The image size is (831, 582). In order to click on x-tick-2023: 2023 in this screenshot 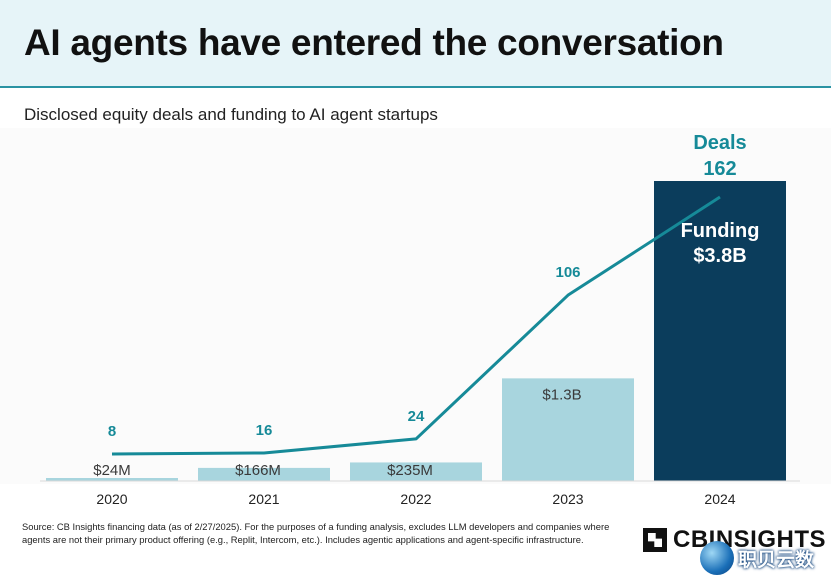, I will do `click(567, 499)`.